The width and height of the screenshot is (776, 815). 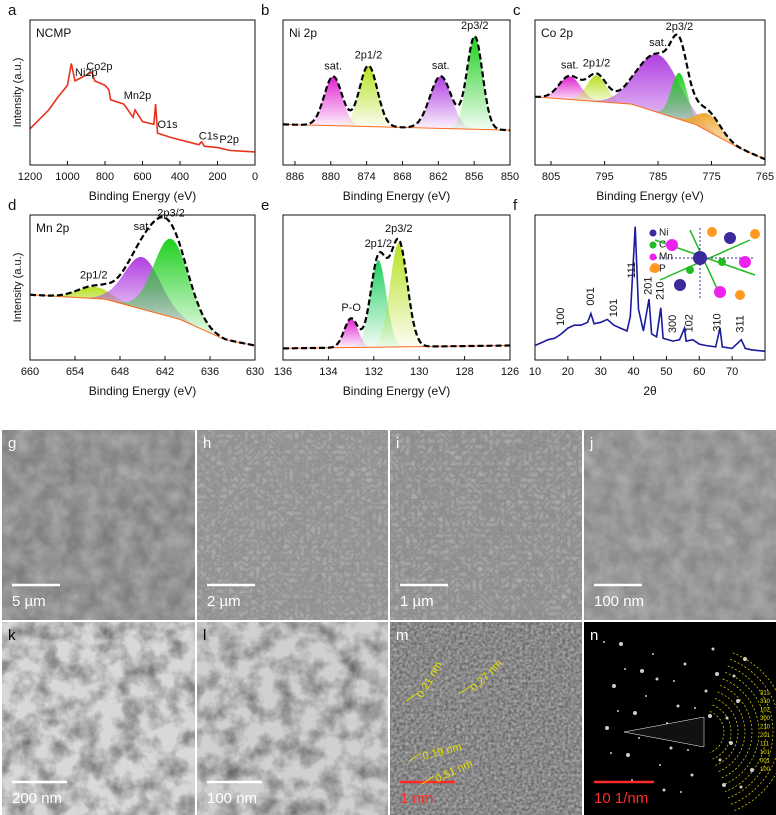 What do you see at coordinates (402, 635) in the screenshot?
I see `panel-letter: m` at bounding box center [402, 635].